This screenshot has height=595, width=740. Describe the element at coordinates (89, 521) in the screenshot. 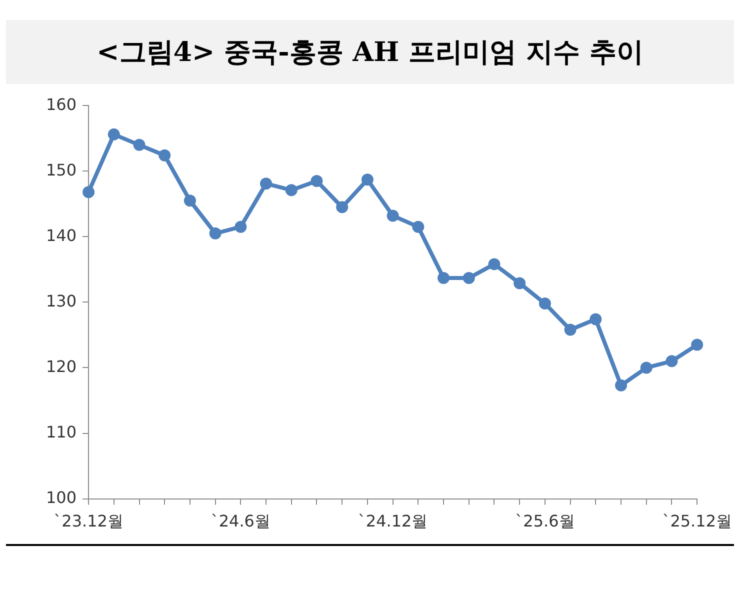

I see `x-tick-label: `23.12월` at that location.